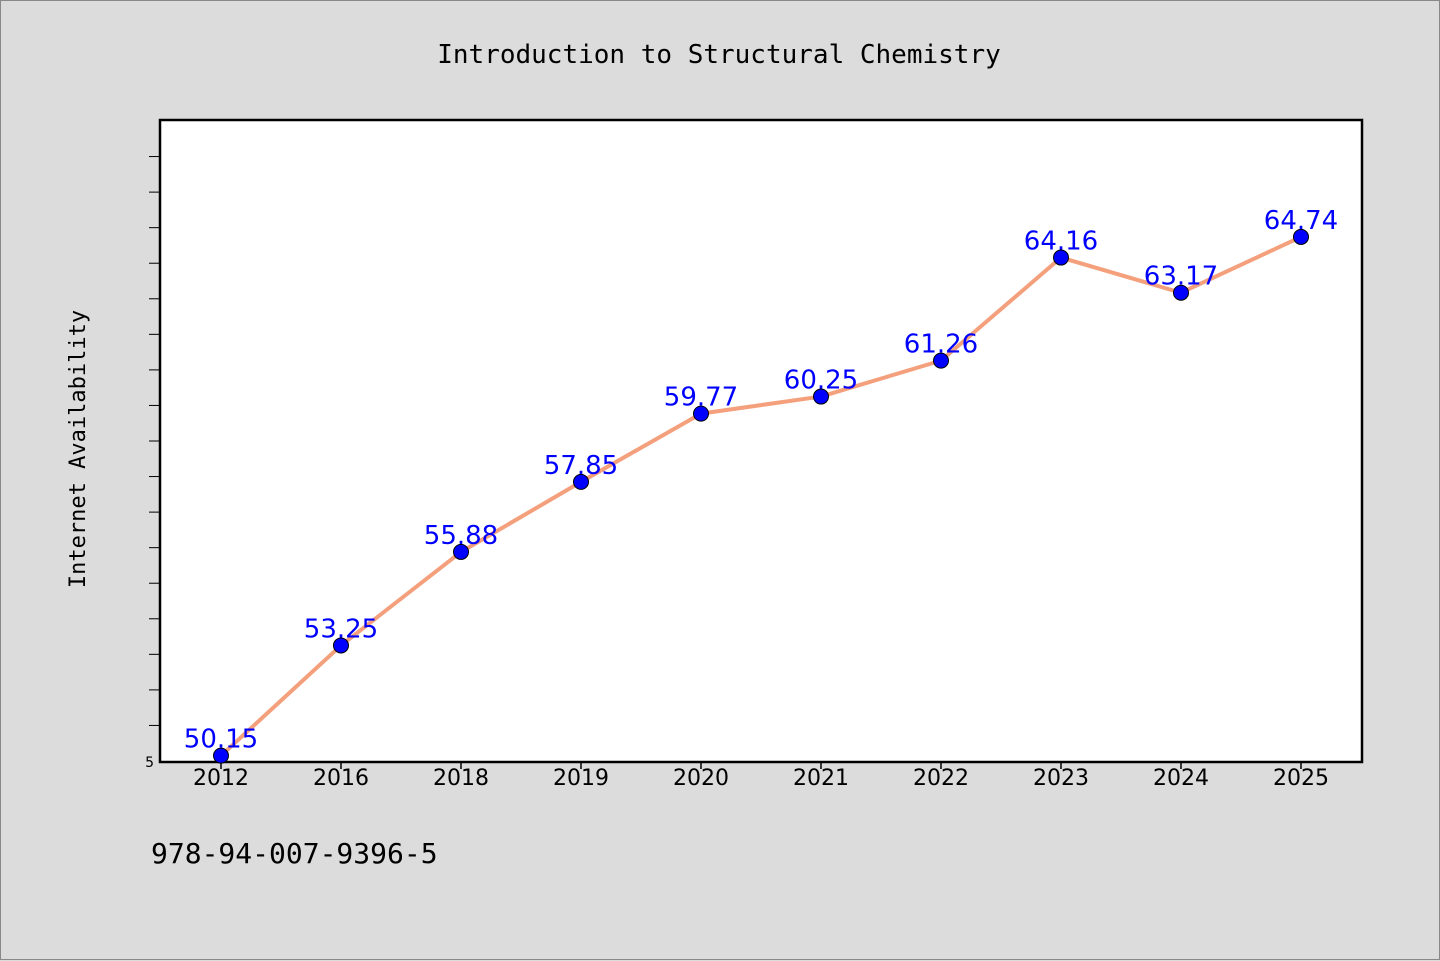  Describe the element at coordinates (1301, 778) in the screenshot. I see `x-tick-label: 2025` at that location.